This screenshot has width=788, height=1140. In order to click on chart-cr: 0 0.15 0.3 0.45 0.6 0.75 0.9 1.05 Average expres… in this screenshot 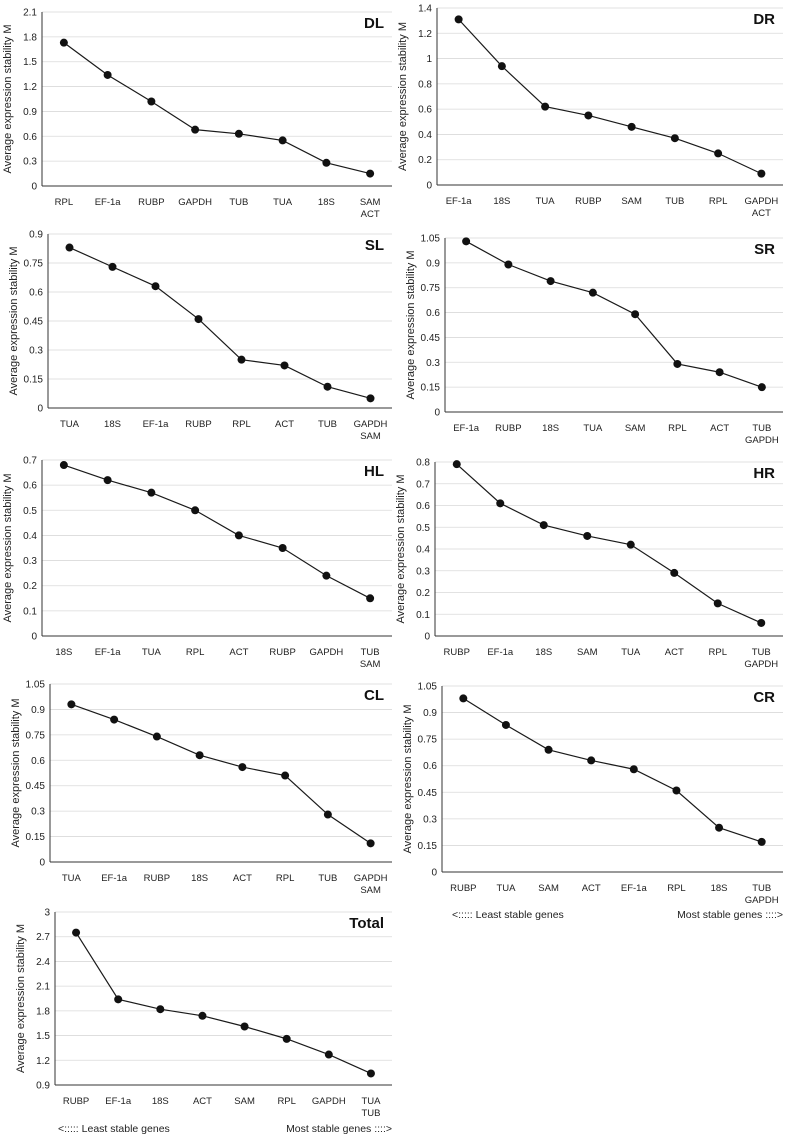, I will do `click(592, 794)`.